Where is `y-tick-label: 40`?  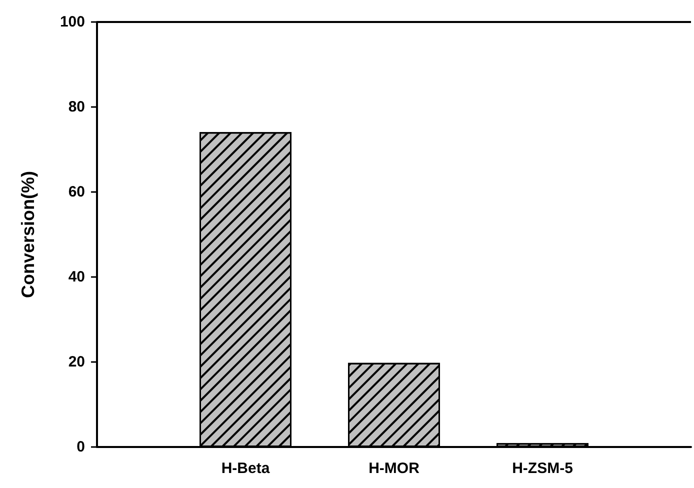 y-tick-label: 40 is located at coordinates (76, 277).